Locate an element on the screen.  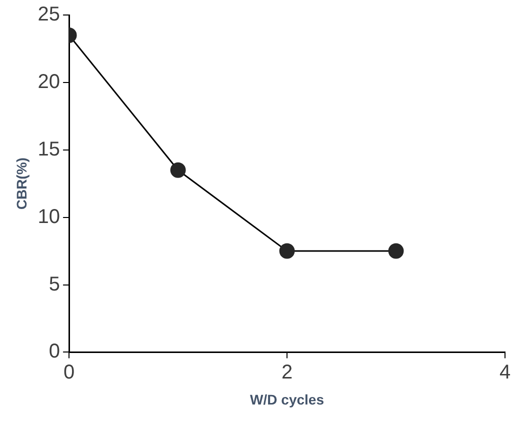
y-tick-label: 20 is located at coordinates (49, 81).